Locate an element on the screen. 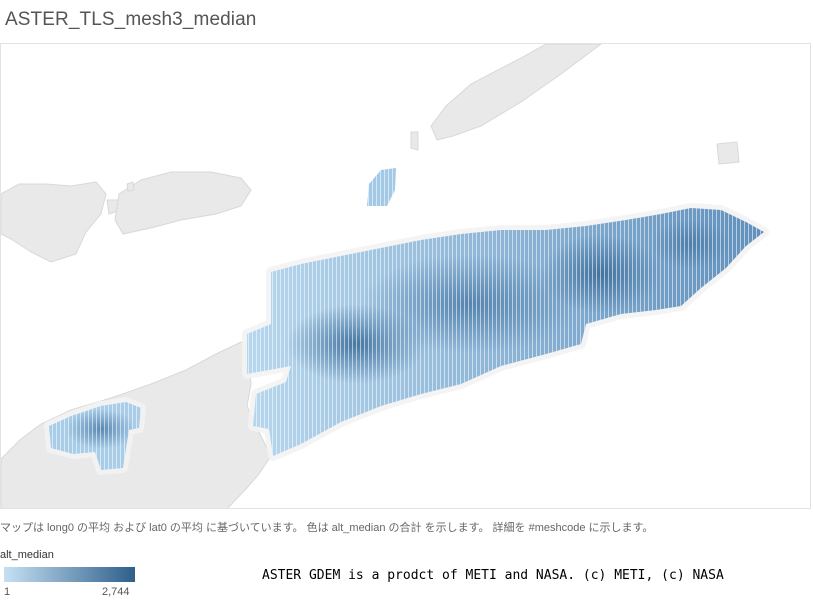  land-island-northwest is located at coordinates (54, 222).